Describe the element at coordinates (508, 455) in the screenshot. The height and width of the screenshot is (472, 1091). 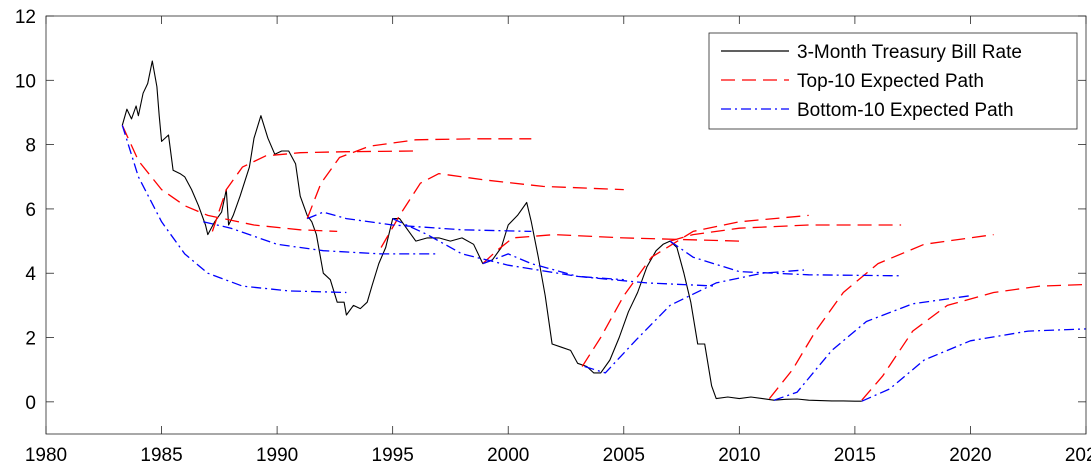
I see `x-tick-label: 2000` at that location.